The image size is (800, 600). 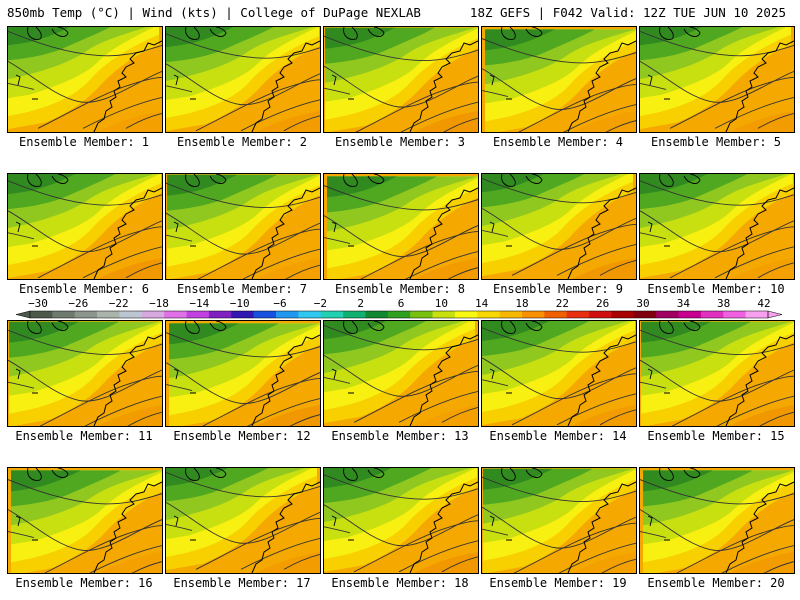 What do you see at coordinates (562, 303) in the screenshot?
I see `colorbar-tick-label: 22` at bounding box center [562, 303].